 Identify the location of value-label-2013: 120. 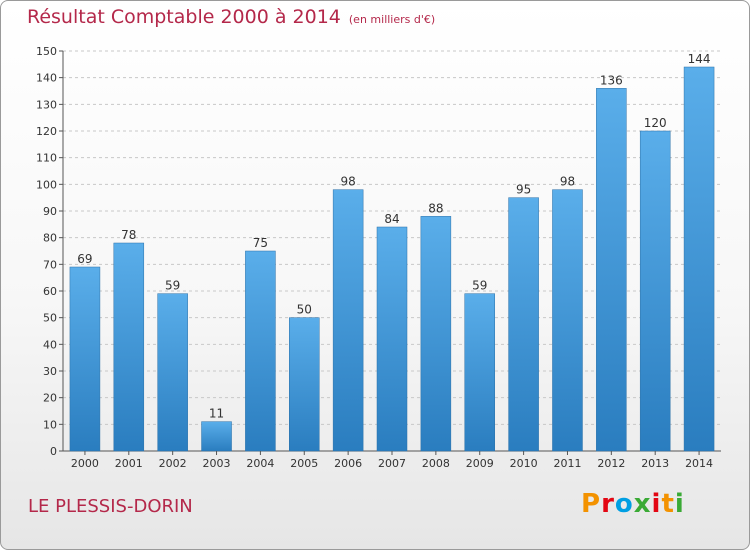
(655, 123).